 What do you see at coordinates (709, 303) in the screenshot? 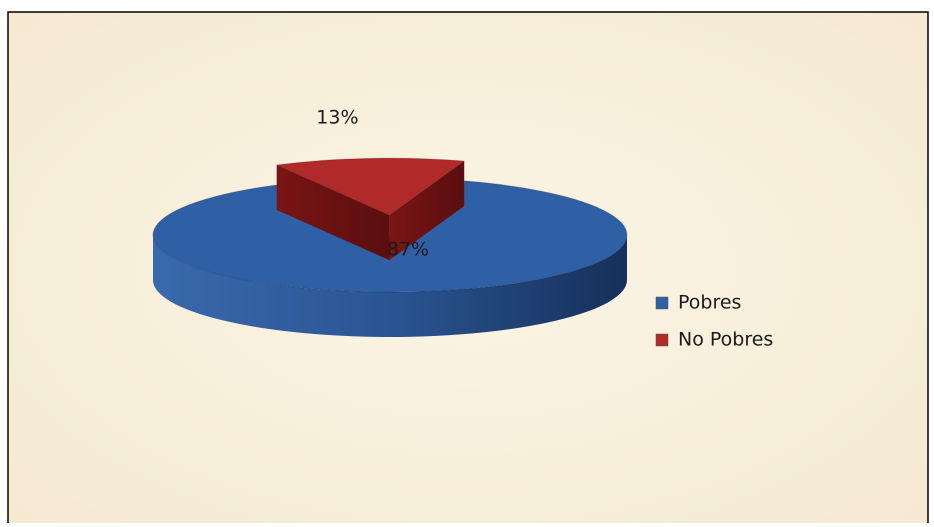
I see `legend-label: Pobres` at bounding box center [709, 303].